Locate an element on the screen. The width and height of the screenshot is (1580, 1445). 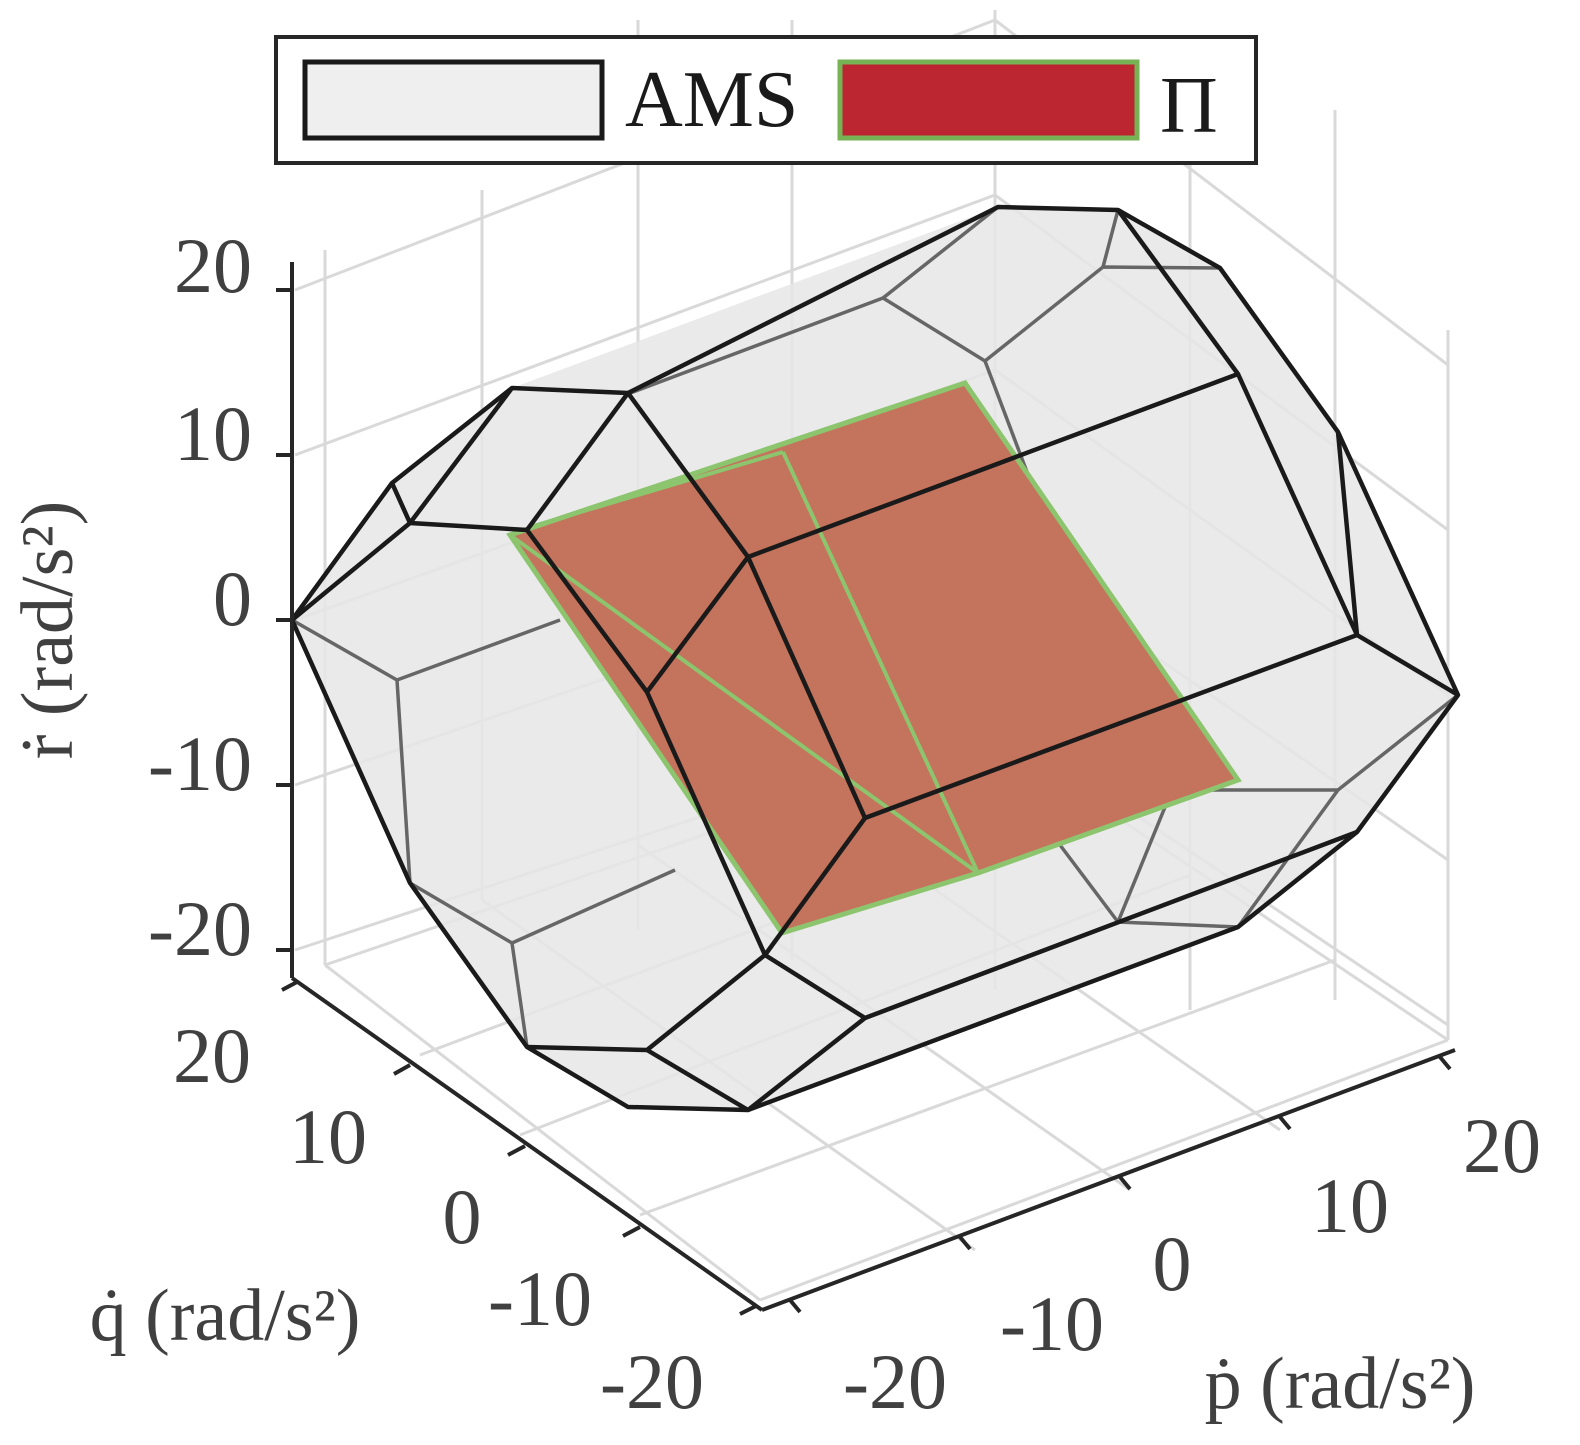
y-tick-label: -10 is located at coordinates (540, 1298).